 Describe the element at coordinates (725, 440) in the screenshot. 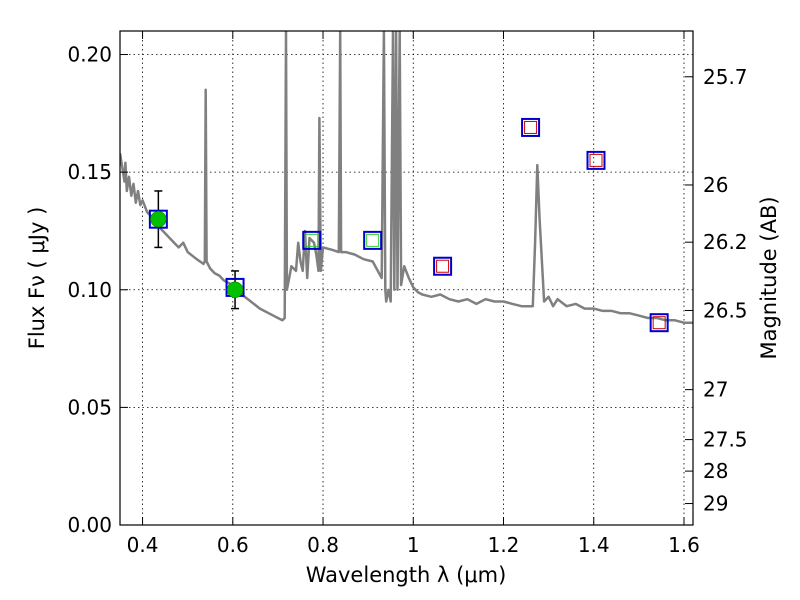

I see `right-tick-label: 27.5` at that location.